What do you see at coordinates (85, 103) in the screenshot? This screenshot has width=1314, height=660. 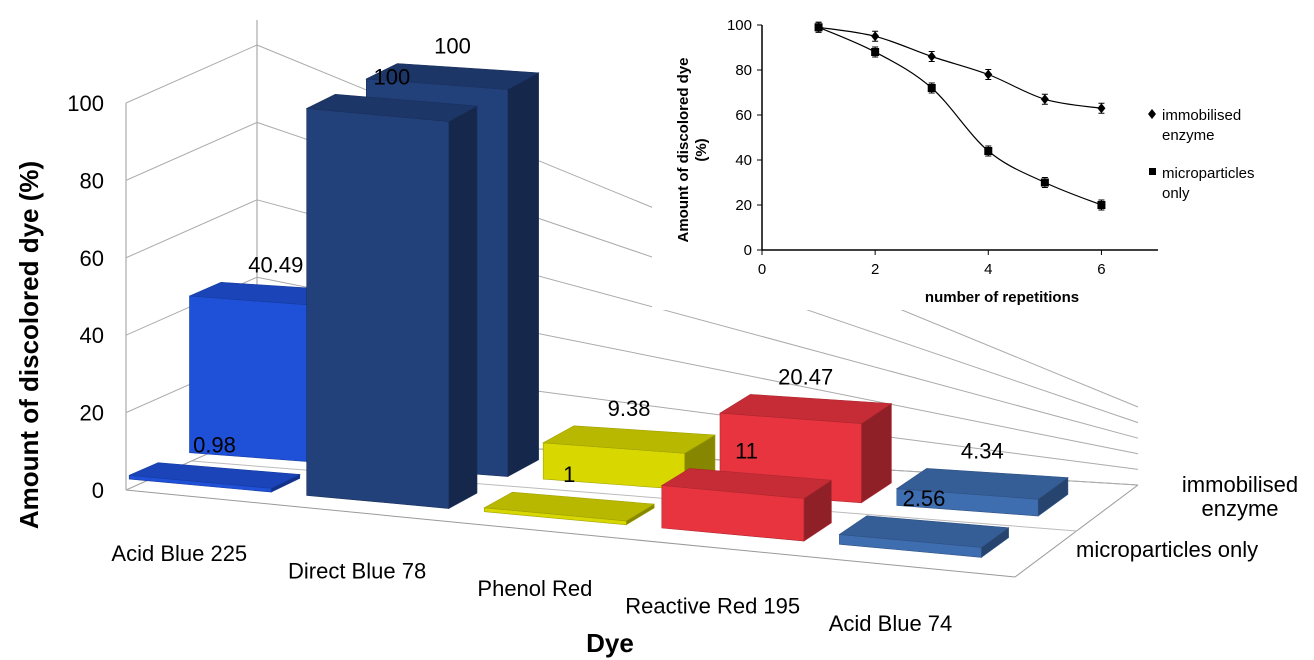 I see `y-tick-label: 100` at bounding box center [85, 103].